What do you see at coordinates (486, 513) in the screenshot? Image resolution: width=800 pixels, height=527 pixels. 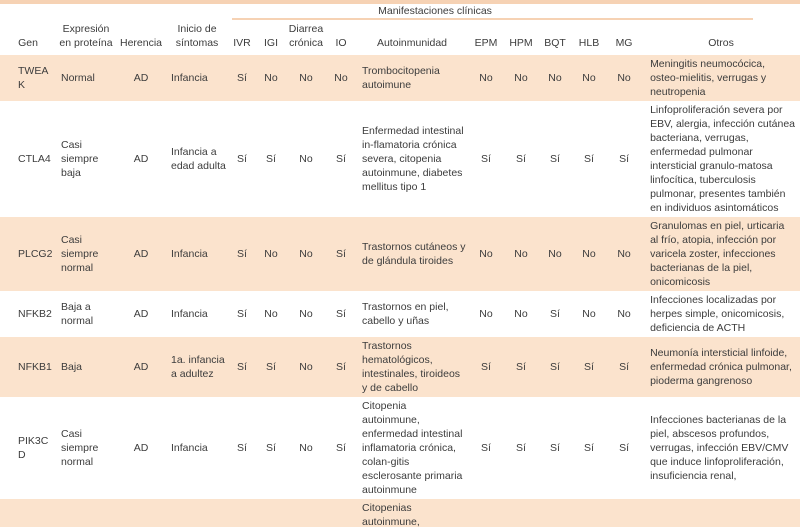 I see `cell-epm: Sí*` at bounding box center [486, 513].